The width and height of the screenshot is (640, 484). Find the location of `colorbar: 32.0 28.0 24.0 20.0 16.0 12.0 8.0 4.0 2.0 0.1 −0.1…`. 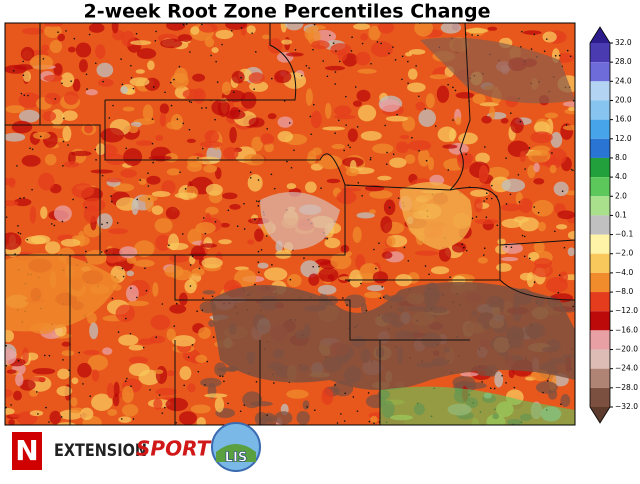

colorbar: 32.0 28.0 24.0 20.0 16.0 12.0 8.0 4.0 2.0 0.1 −0.1… is located at coordinates (613, 225).